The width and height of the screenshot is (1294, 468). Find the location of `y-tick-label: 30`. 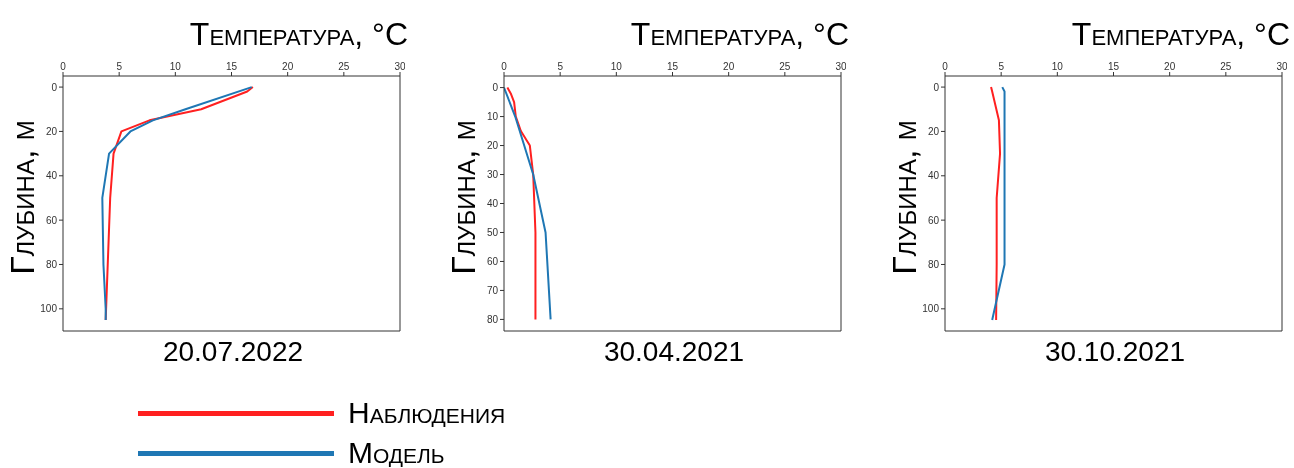

y-tick-label: 30 is located at coordinates (492, 175).